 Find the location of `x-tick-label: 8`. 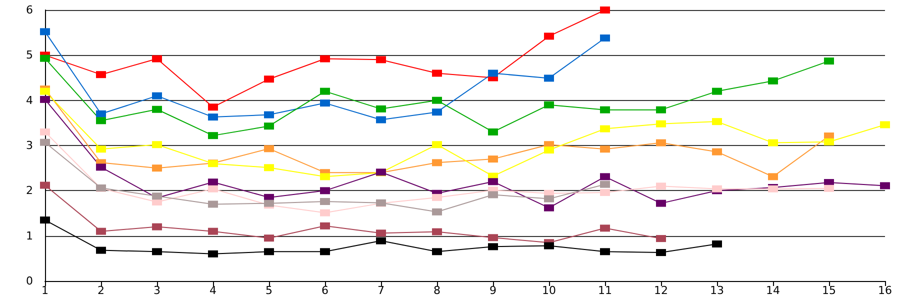

x-tick-label: 8 is located at coordinates (437, 290).